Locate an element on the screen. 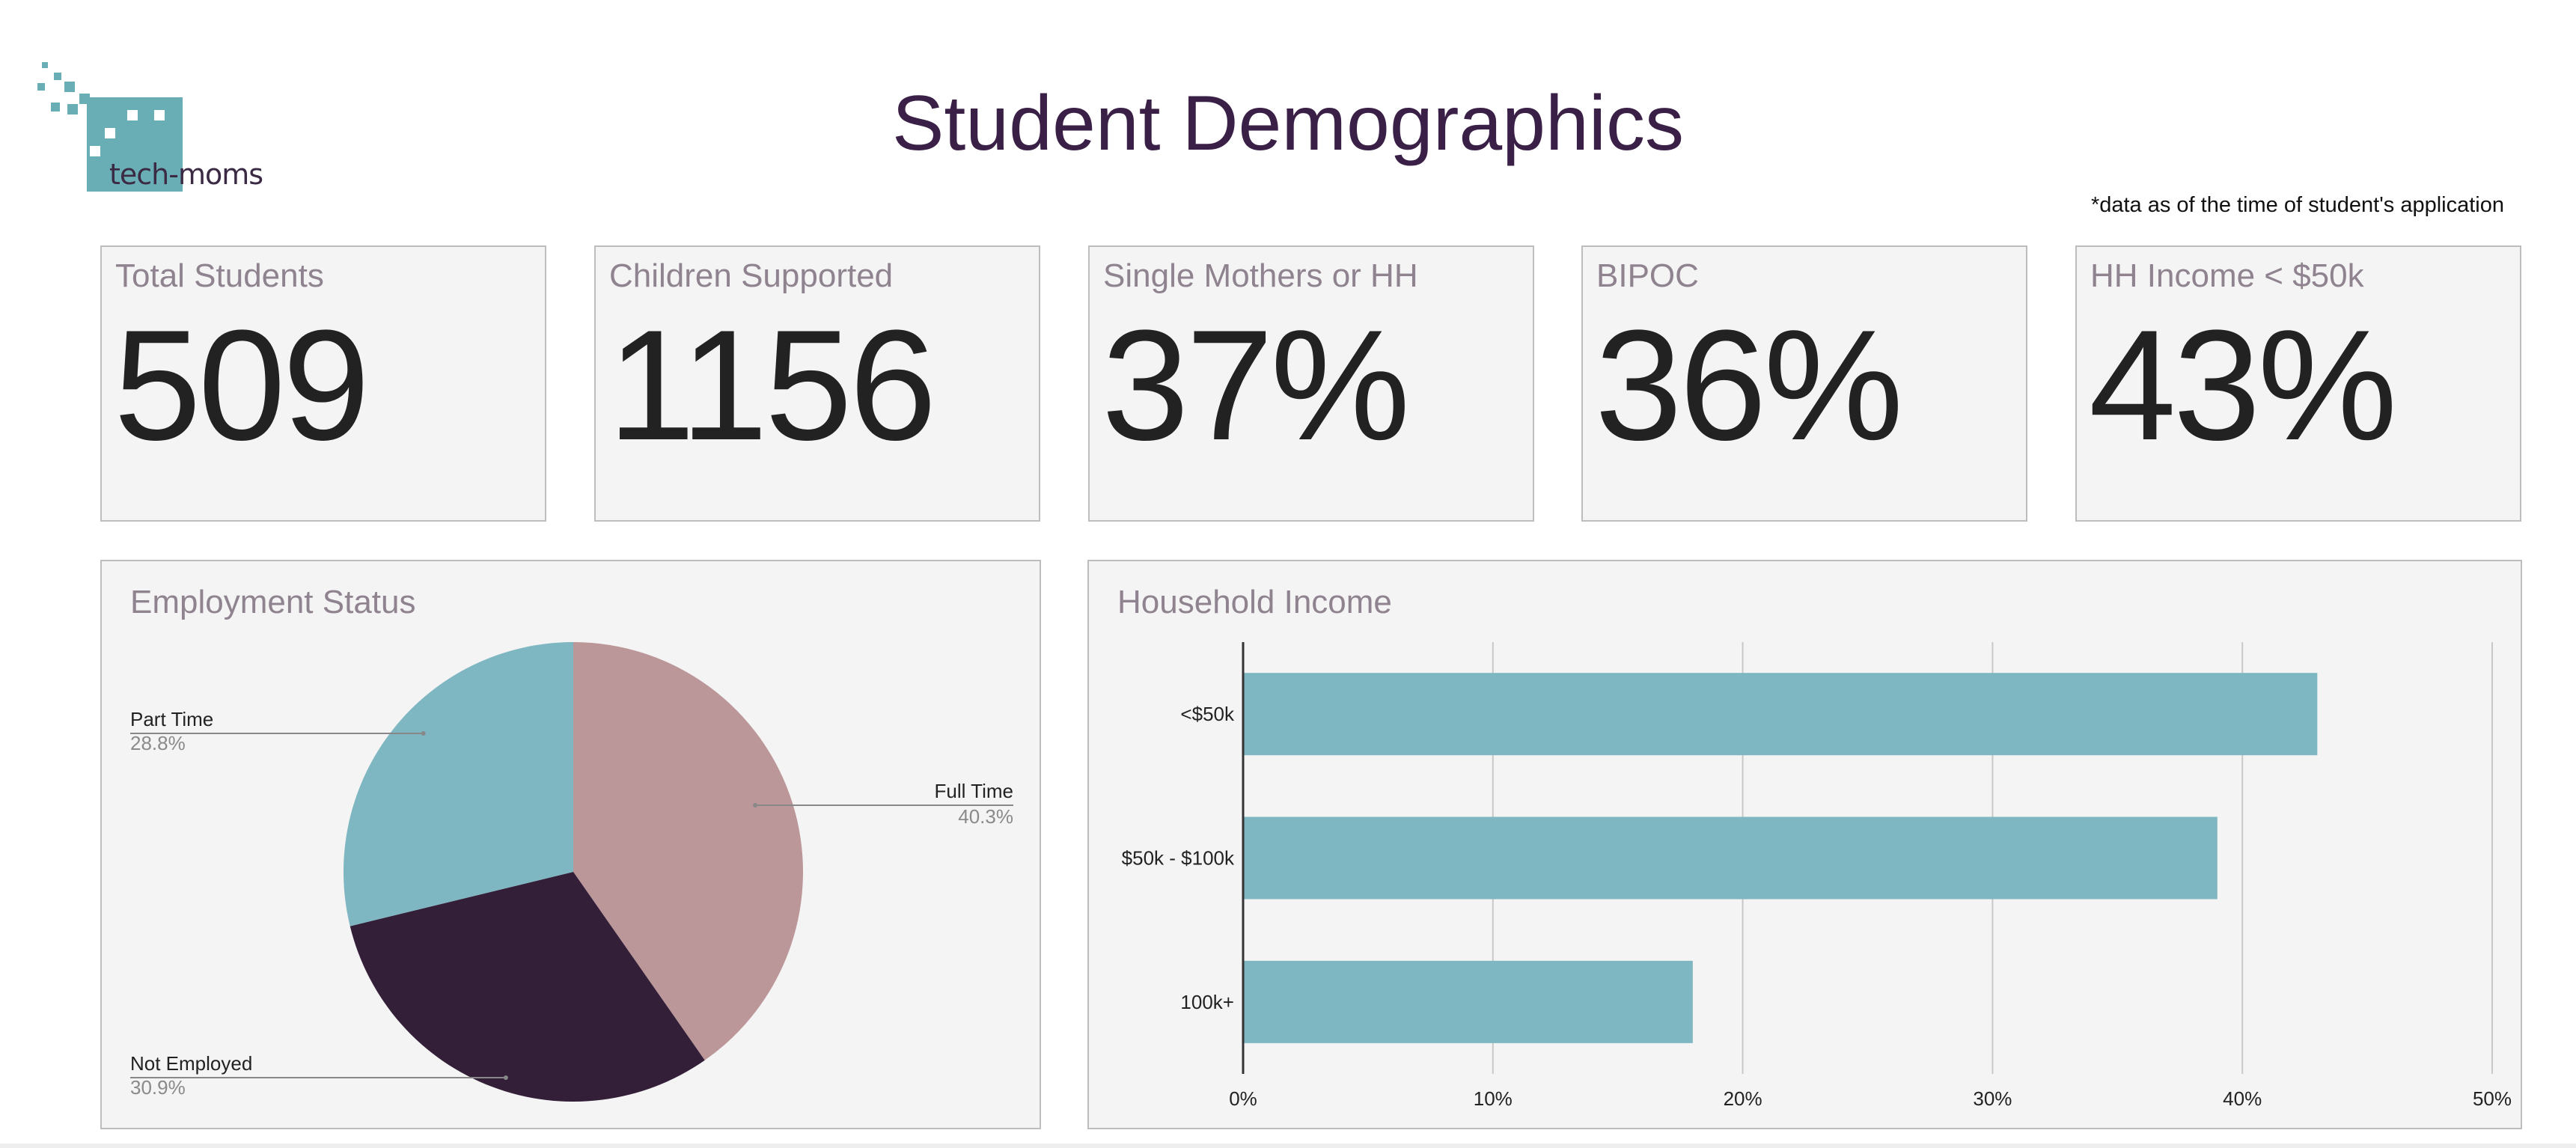  x-tick-label: 0% is located at coordinates (1243, 1098).